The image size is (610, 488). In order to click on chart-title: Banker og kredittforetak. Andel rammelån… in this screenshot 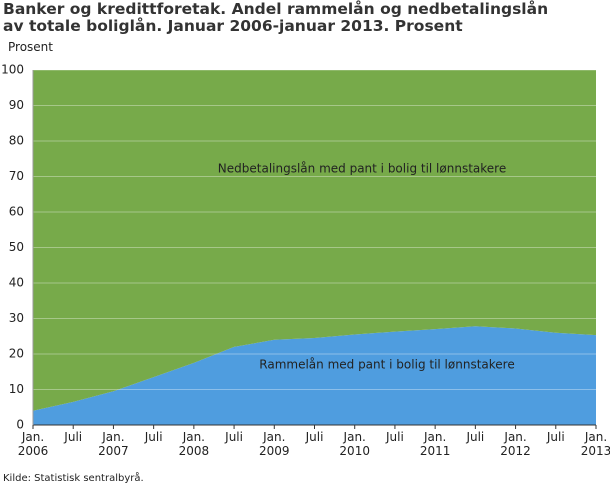, I will do `click(276, 17)`.